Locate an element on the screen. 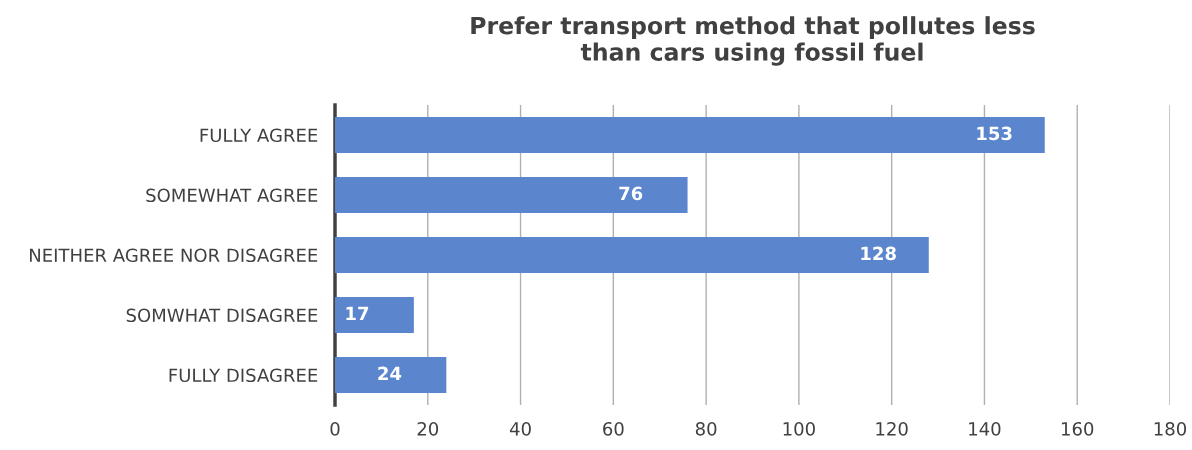  x-tick-label: 120 is located at coordinates (892, 428).